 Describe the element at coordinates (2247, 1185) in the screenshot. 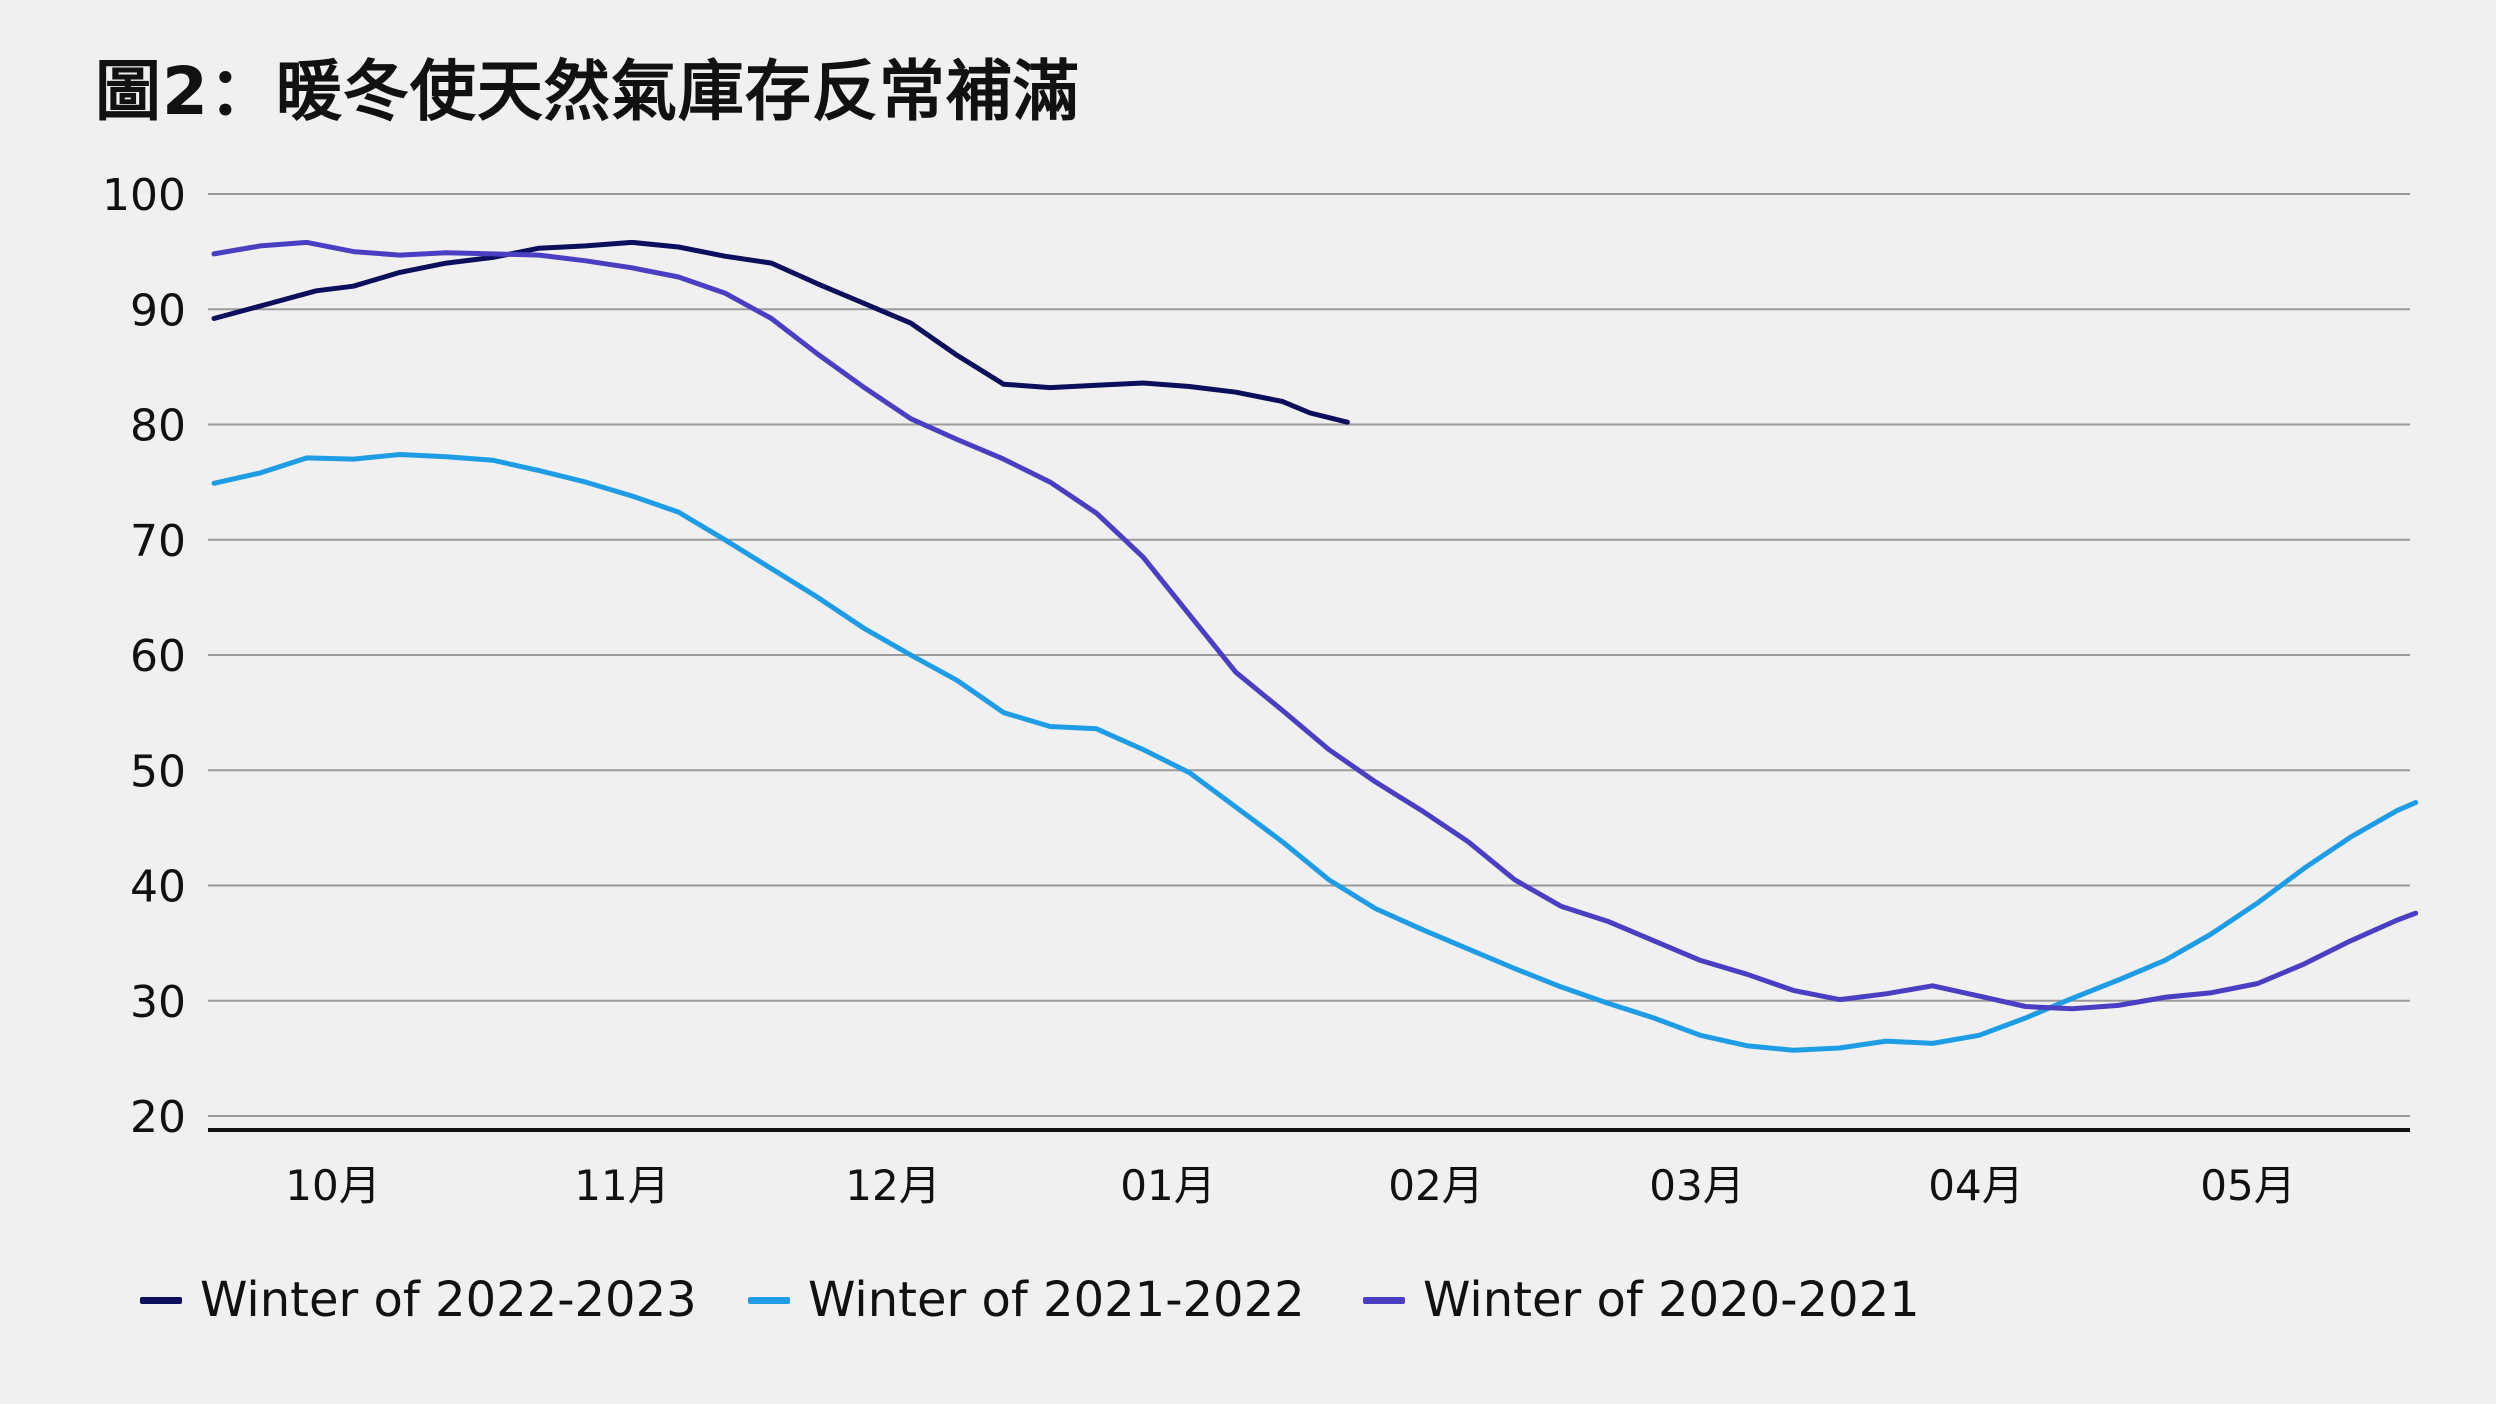

I see `x-tick-label: 05月` at that location.